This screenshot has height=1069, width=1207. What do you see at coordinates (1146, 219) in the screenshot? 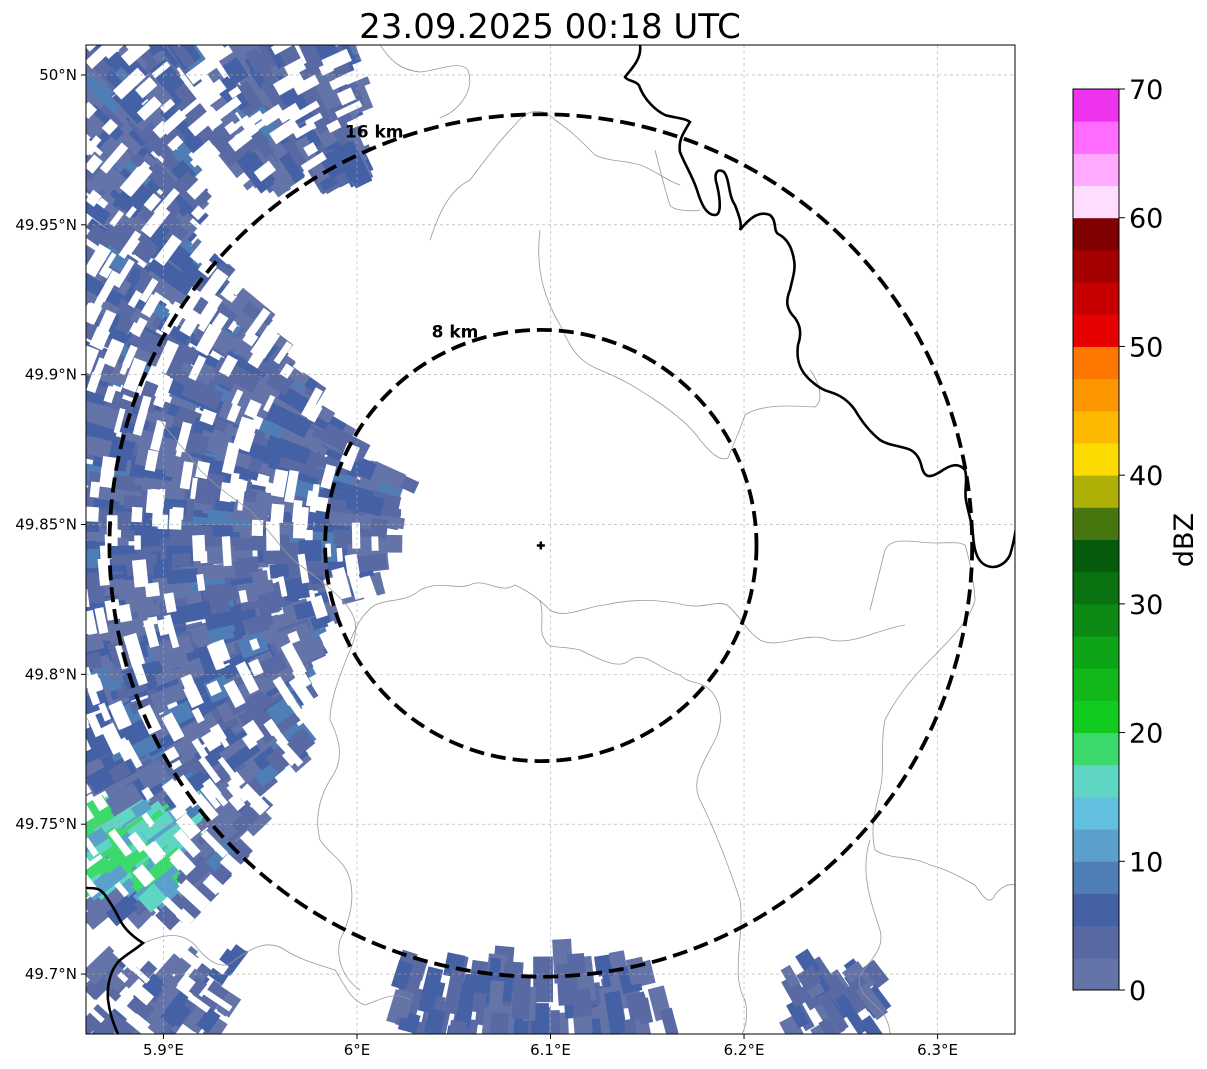
I see `colorbar-tick-label: 60` at bounding box center [1146, 219].